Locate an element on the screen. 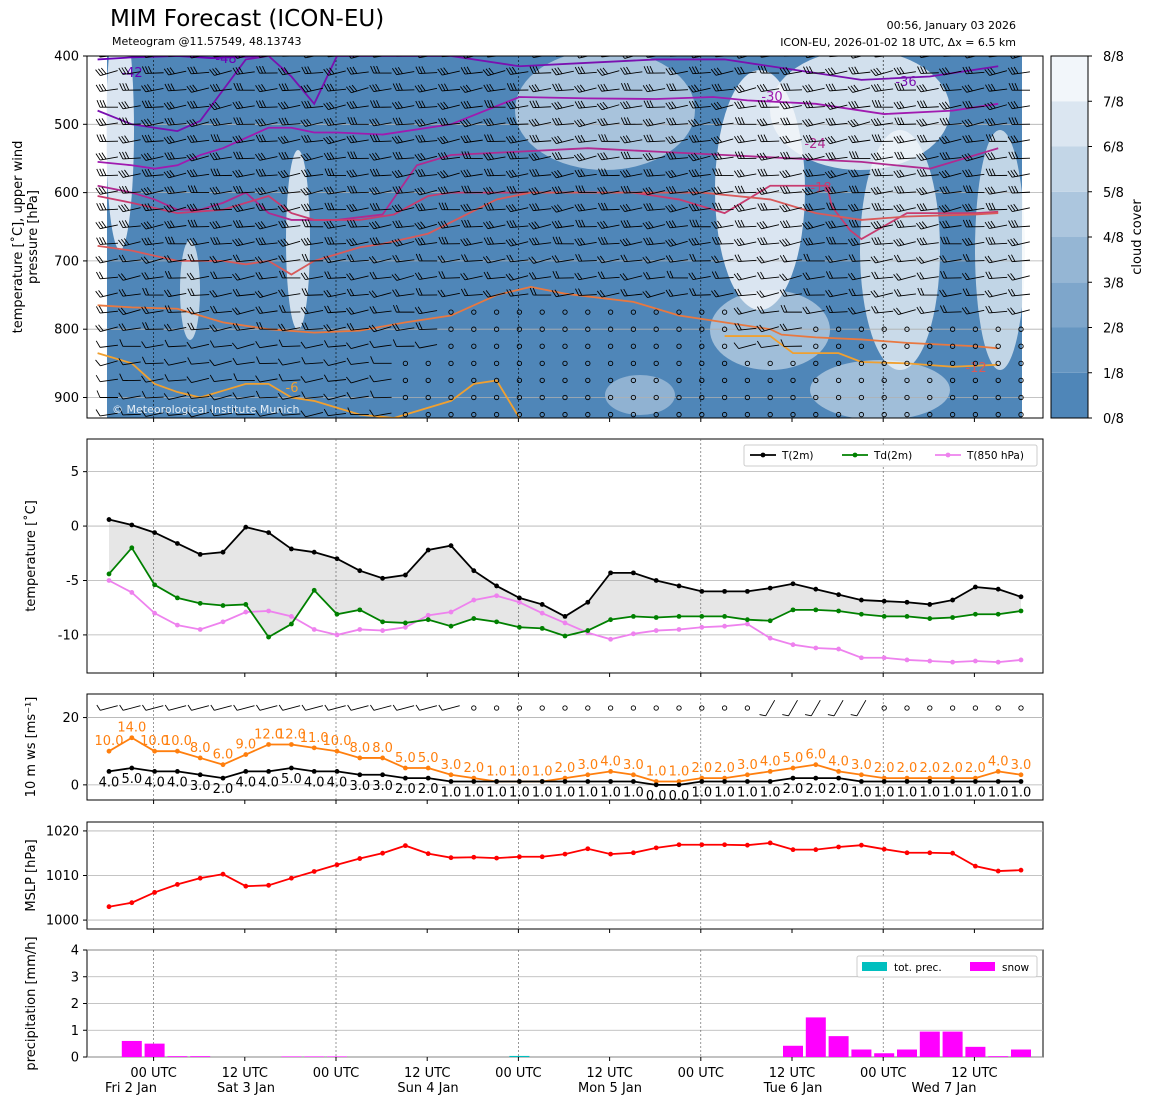 Image resolution: width=1155 pixels, height=1105 pixels. chart-subtitle: Meteogram @11.57549, 48.13743 is located at coordinates (207, 41).